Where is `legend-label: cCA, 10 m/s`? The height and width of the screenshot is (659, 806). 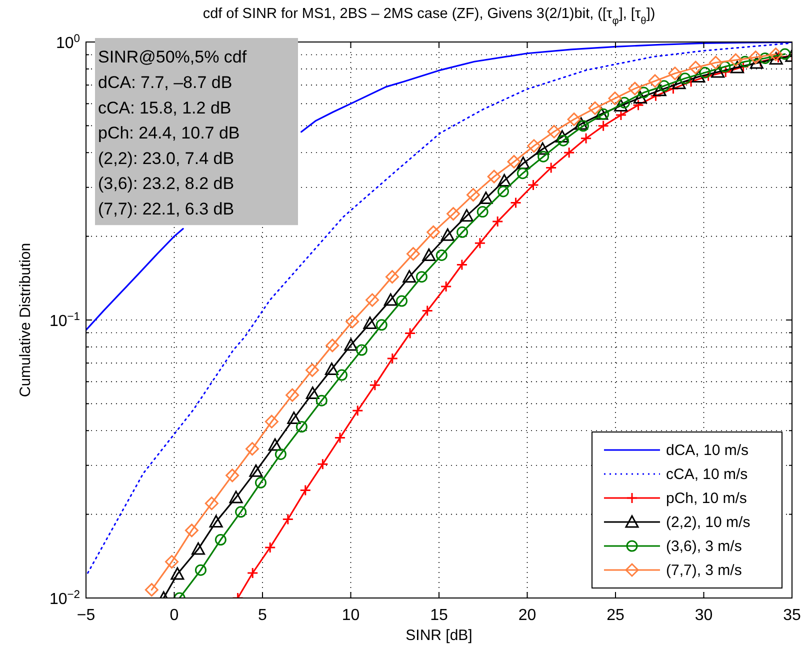 legend-label: cCA, 10 m/s is located at coordinates (707, 474).